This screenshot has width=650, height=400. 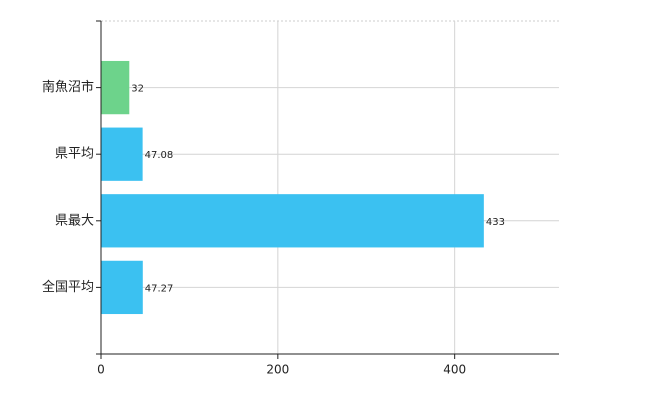 What do you see at coordinates (68, 287) in the screenshot?
I see `y-tick-label: 全国平均` at bounding box center [68, 287].